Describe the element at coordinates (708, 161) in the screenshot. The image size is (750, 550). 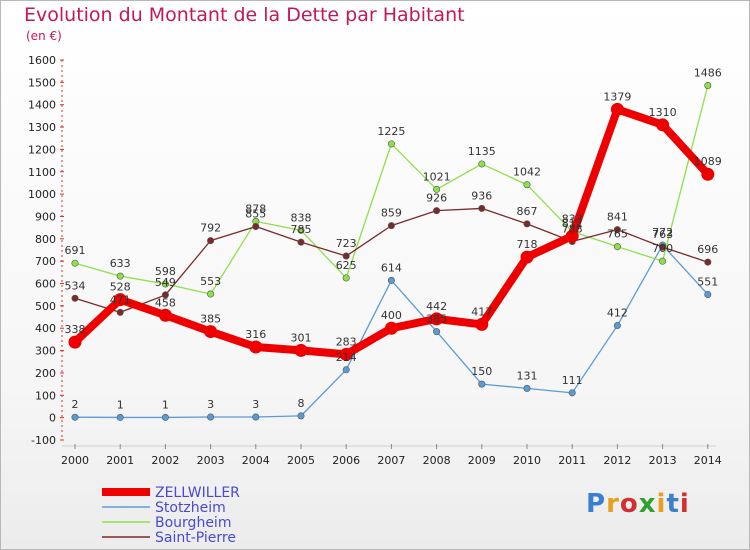
I see `data-label-zellwiller: 1089` at that location.